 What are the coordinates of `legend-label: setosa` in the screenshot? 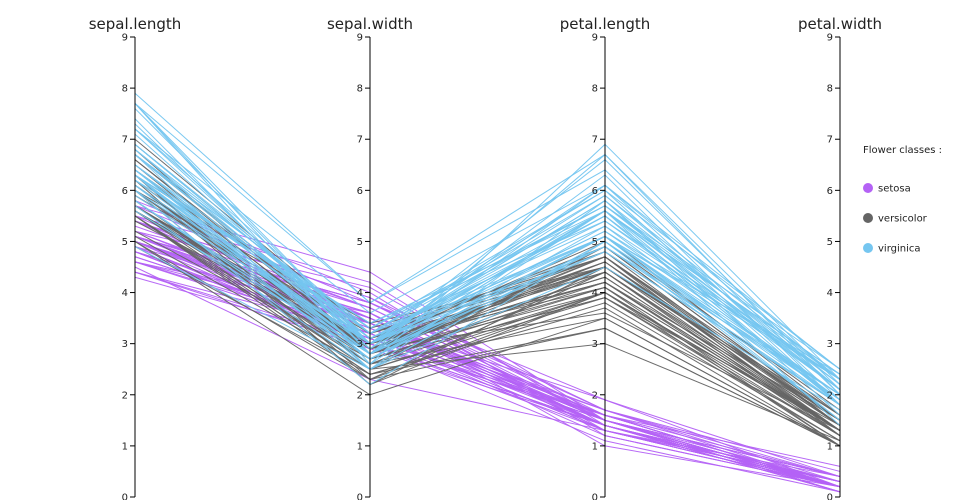 It's located at (894, 189).